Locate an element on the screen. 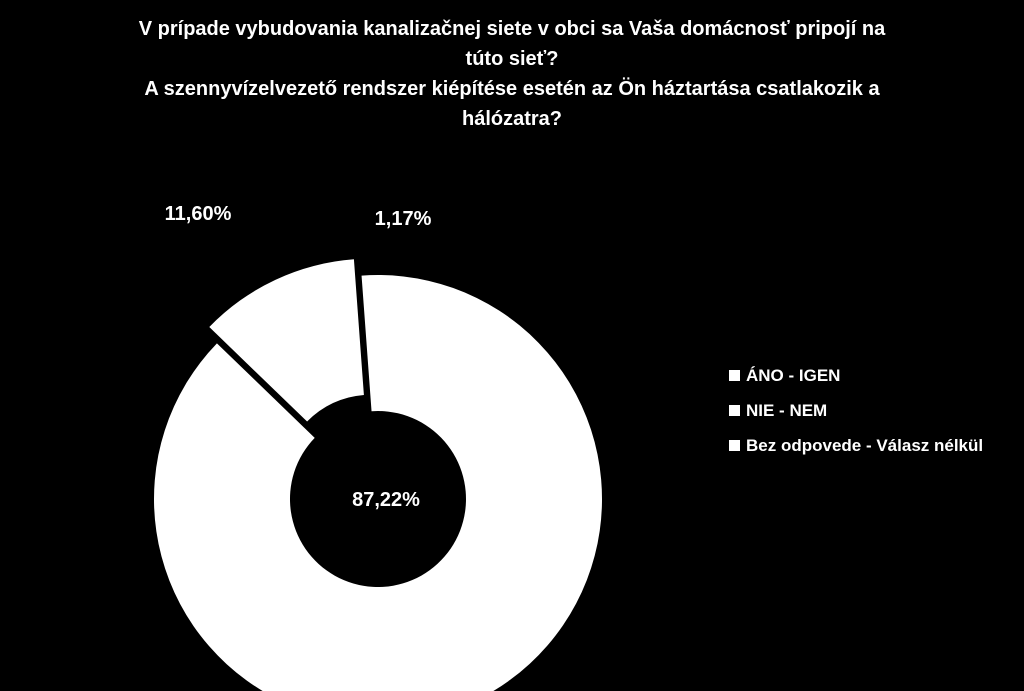 This screenshot has width=1024, height=691. legend-label: ÁNO - IGEN is located at coordinates (793, 375).